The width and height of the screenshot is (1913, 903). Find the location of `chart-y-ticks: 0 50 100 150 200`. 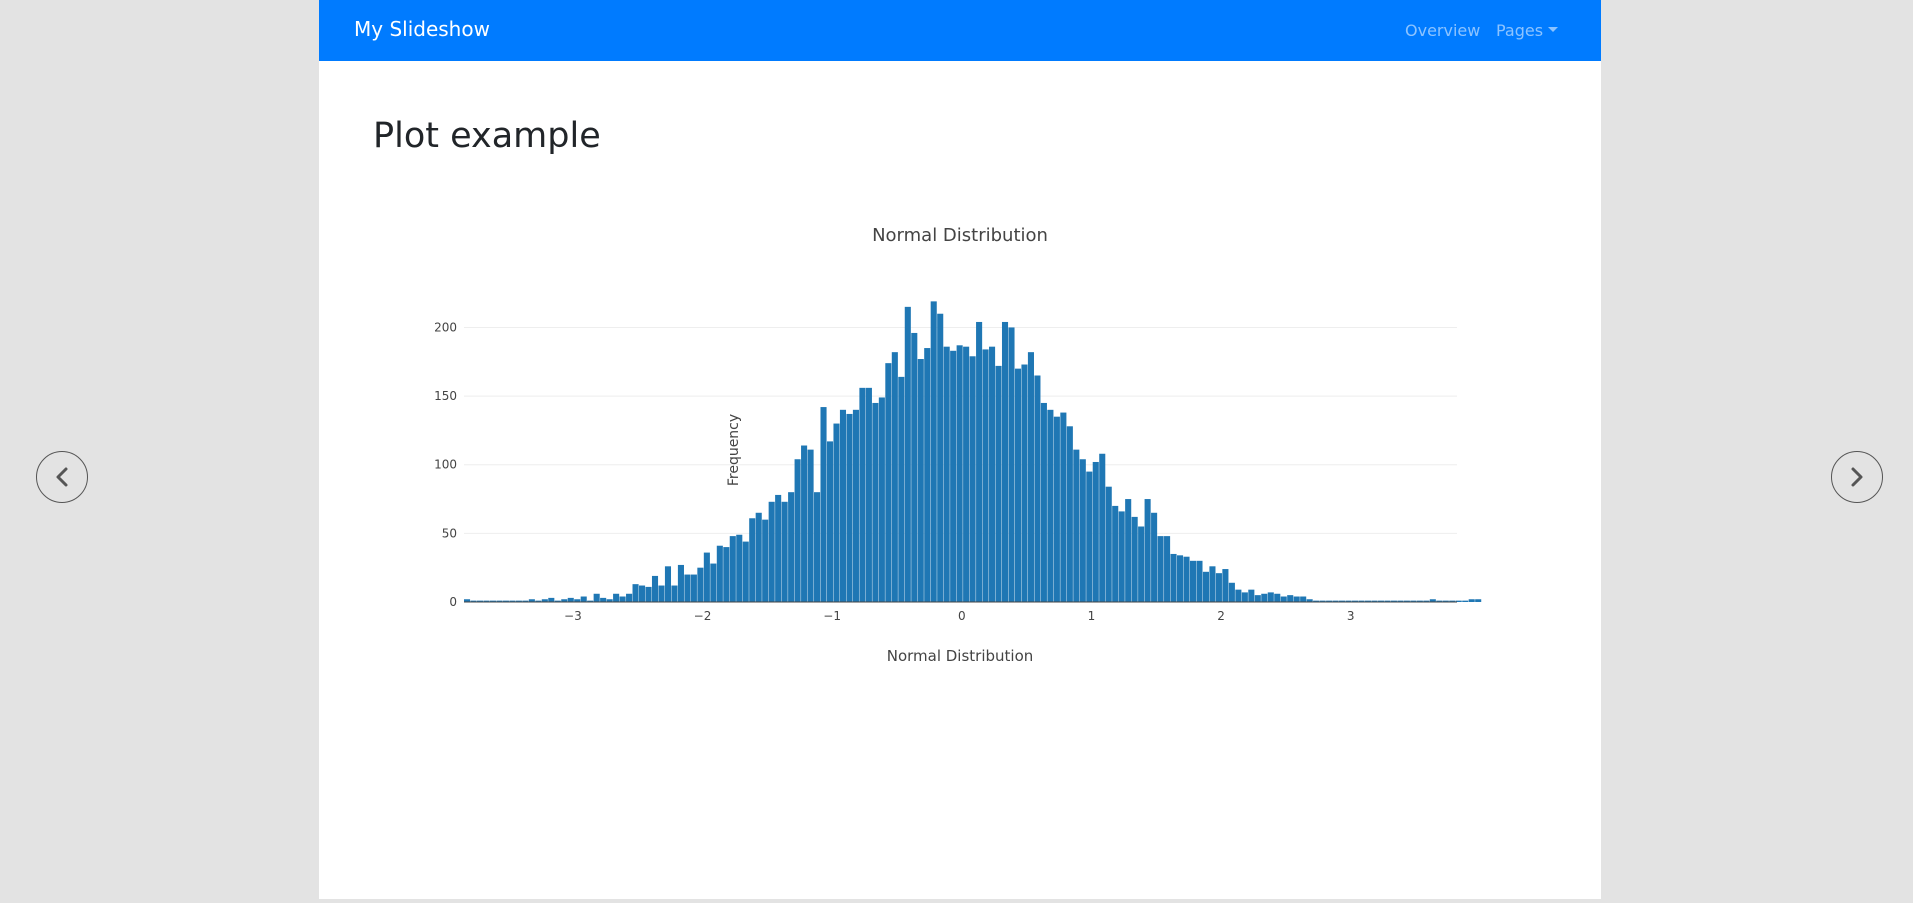

chart-y-ticks: 0 50 100 150 200 is located at coordinates (445, 464).